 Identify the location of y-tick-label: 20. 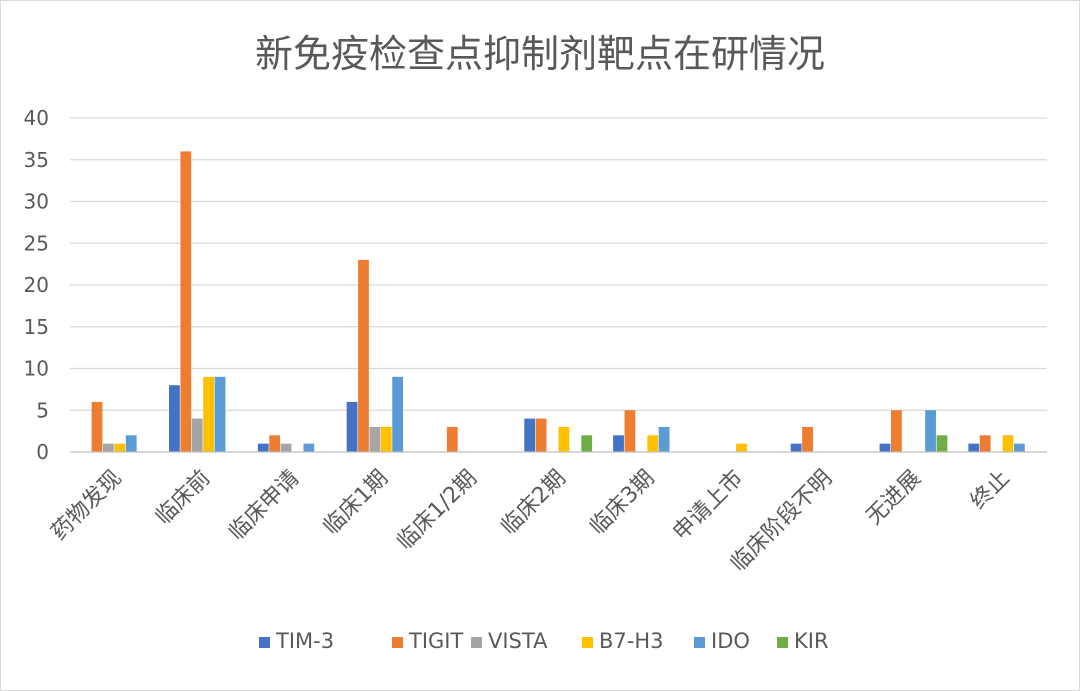
(36, 285).